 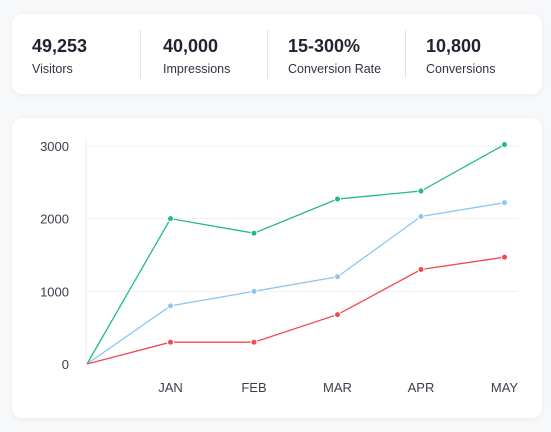 I want to click on y-tick-label: 3000, so click(x=54, y=146).